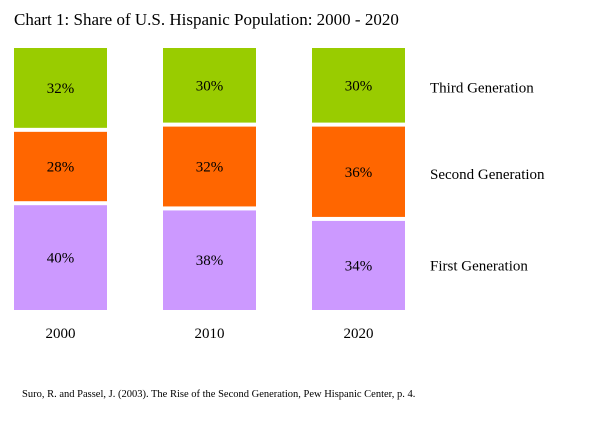  What do you see at coordinates (487, 175) in the screenshot?
I see `legend-entry-second-generation: Second Generation` at bounding box center [487, 175].